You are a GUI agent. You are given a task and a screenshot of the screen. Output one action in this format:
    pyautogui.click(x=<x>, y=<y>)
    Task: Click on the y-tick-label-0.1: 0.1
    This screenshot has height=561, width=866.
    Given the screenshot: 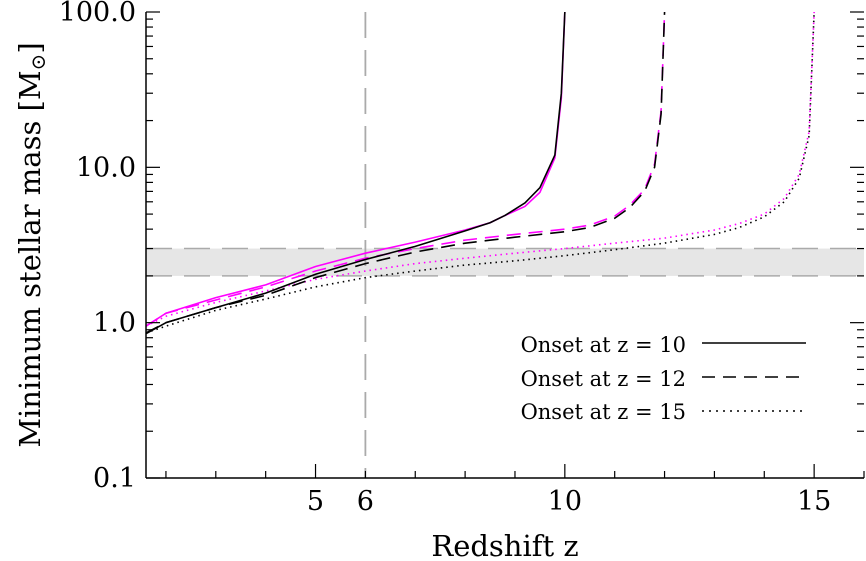 What is the action you would take?
    pyautogui.click(x=114, y=478)
    